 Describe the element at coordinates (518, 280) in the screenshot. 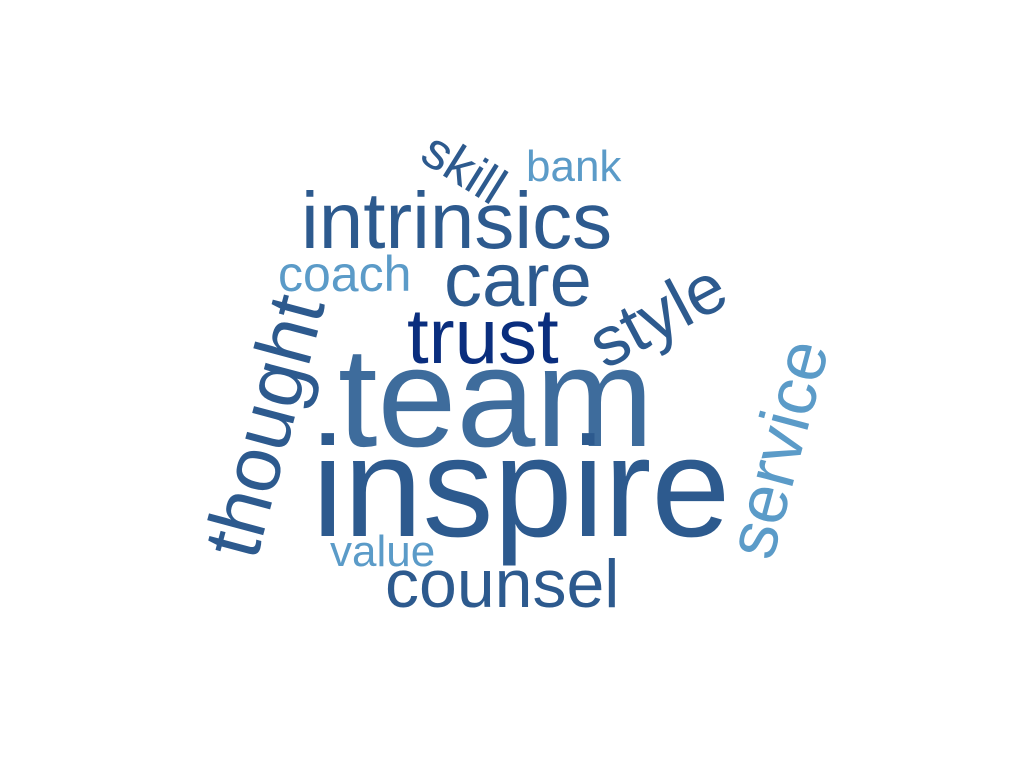

I see `word-care: care` at that location.